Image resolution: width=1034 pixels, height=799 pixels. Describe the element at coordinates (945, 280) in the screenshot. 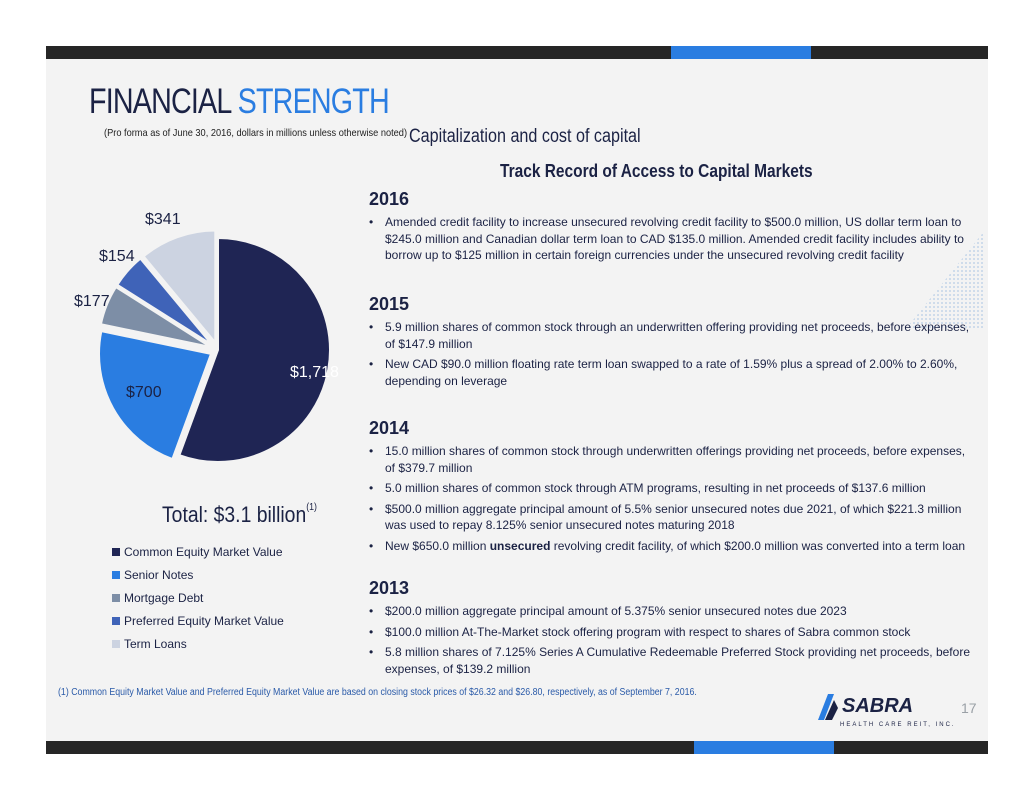

I see `dot-pattern-decoration` at that location.